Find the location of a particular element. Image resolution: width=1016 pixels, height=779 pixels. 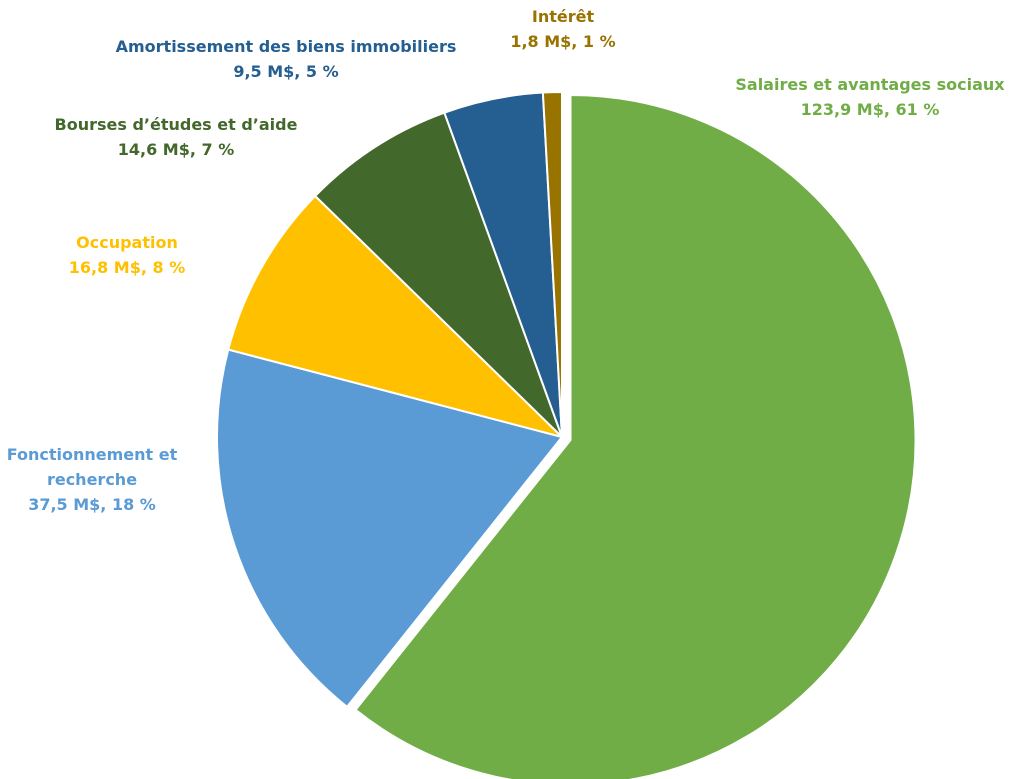

category-label: Salaires et avantages sociaux is located at coordinates (870, 84).